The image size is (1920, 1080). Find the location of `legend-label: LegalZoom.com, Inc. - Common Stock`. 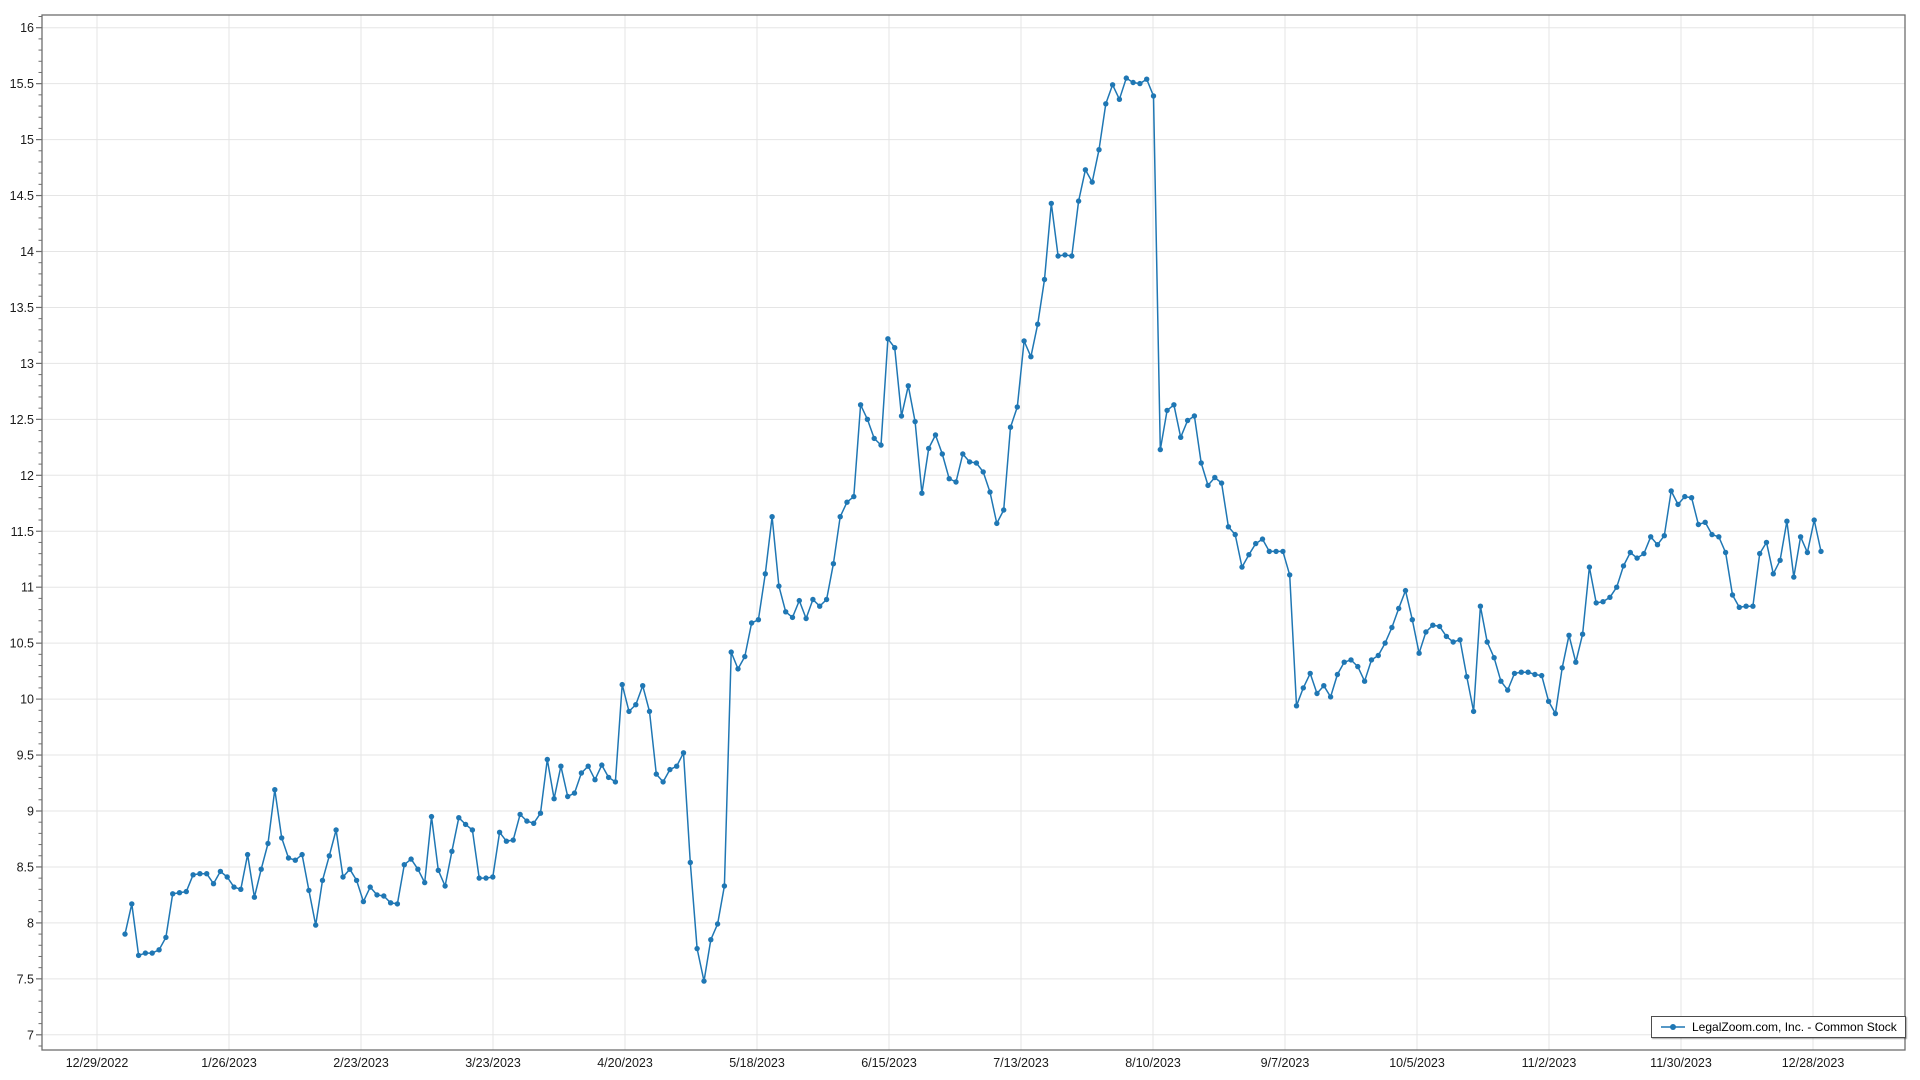

legend-label: LegalZoom.com, Inc. - Common Stock is located at coordinates (1794, 1027).